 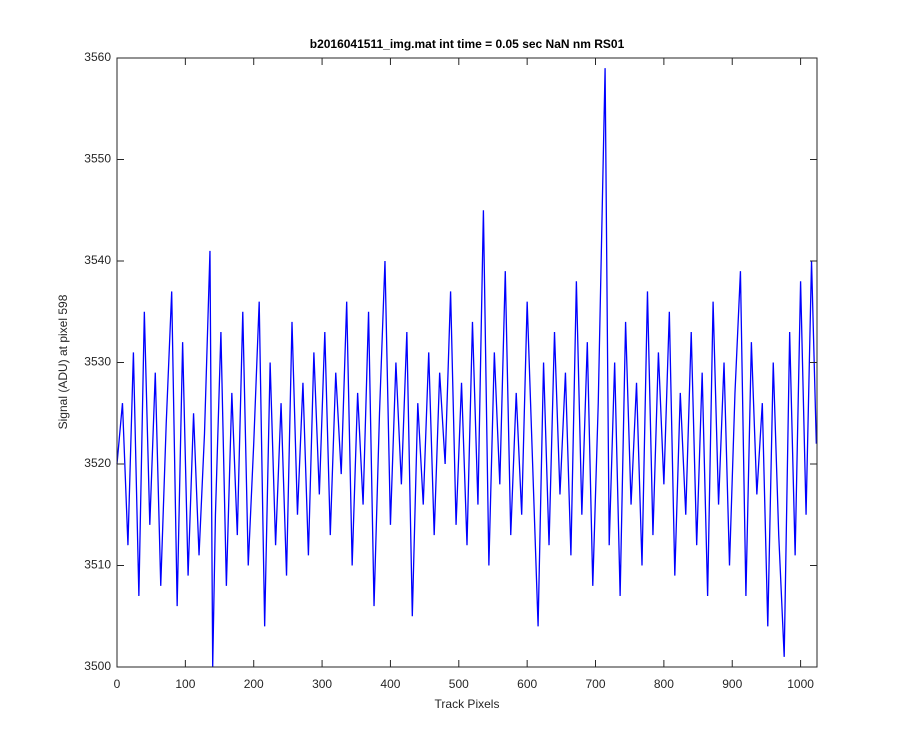 What do you see at coordinates (390, 684) in the screenshot?
I see `x-tick-label: 400` at bounding box center [390, 684].